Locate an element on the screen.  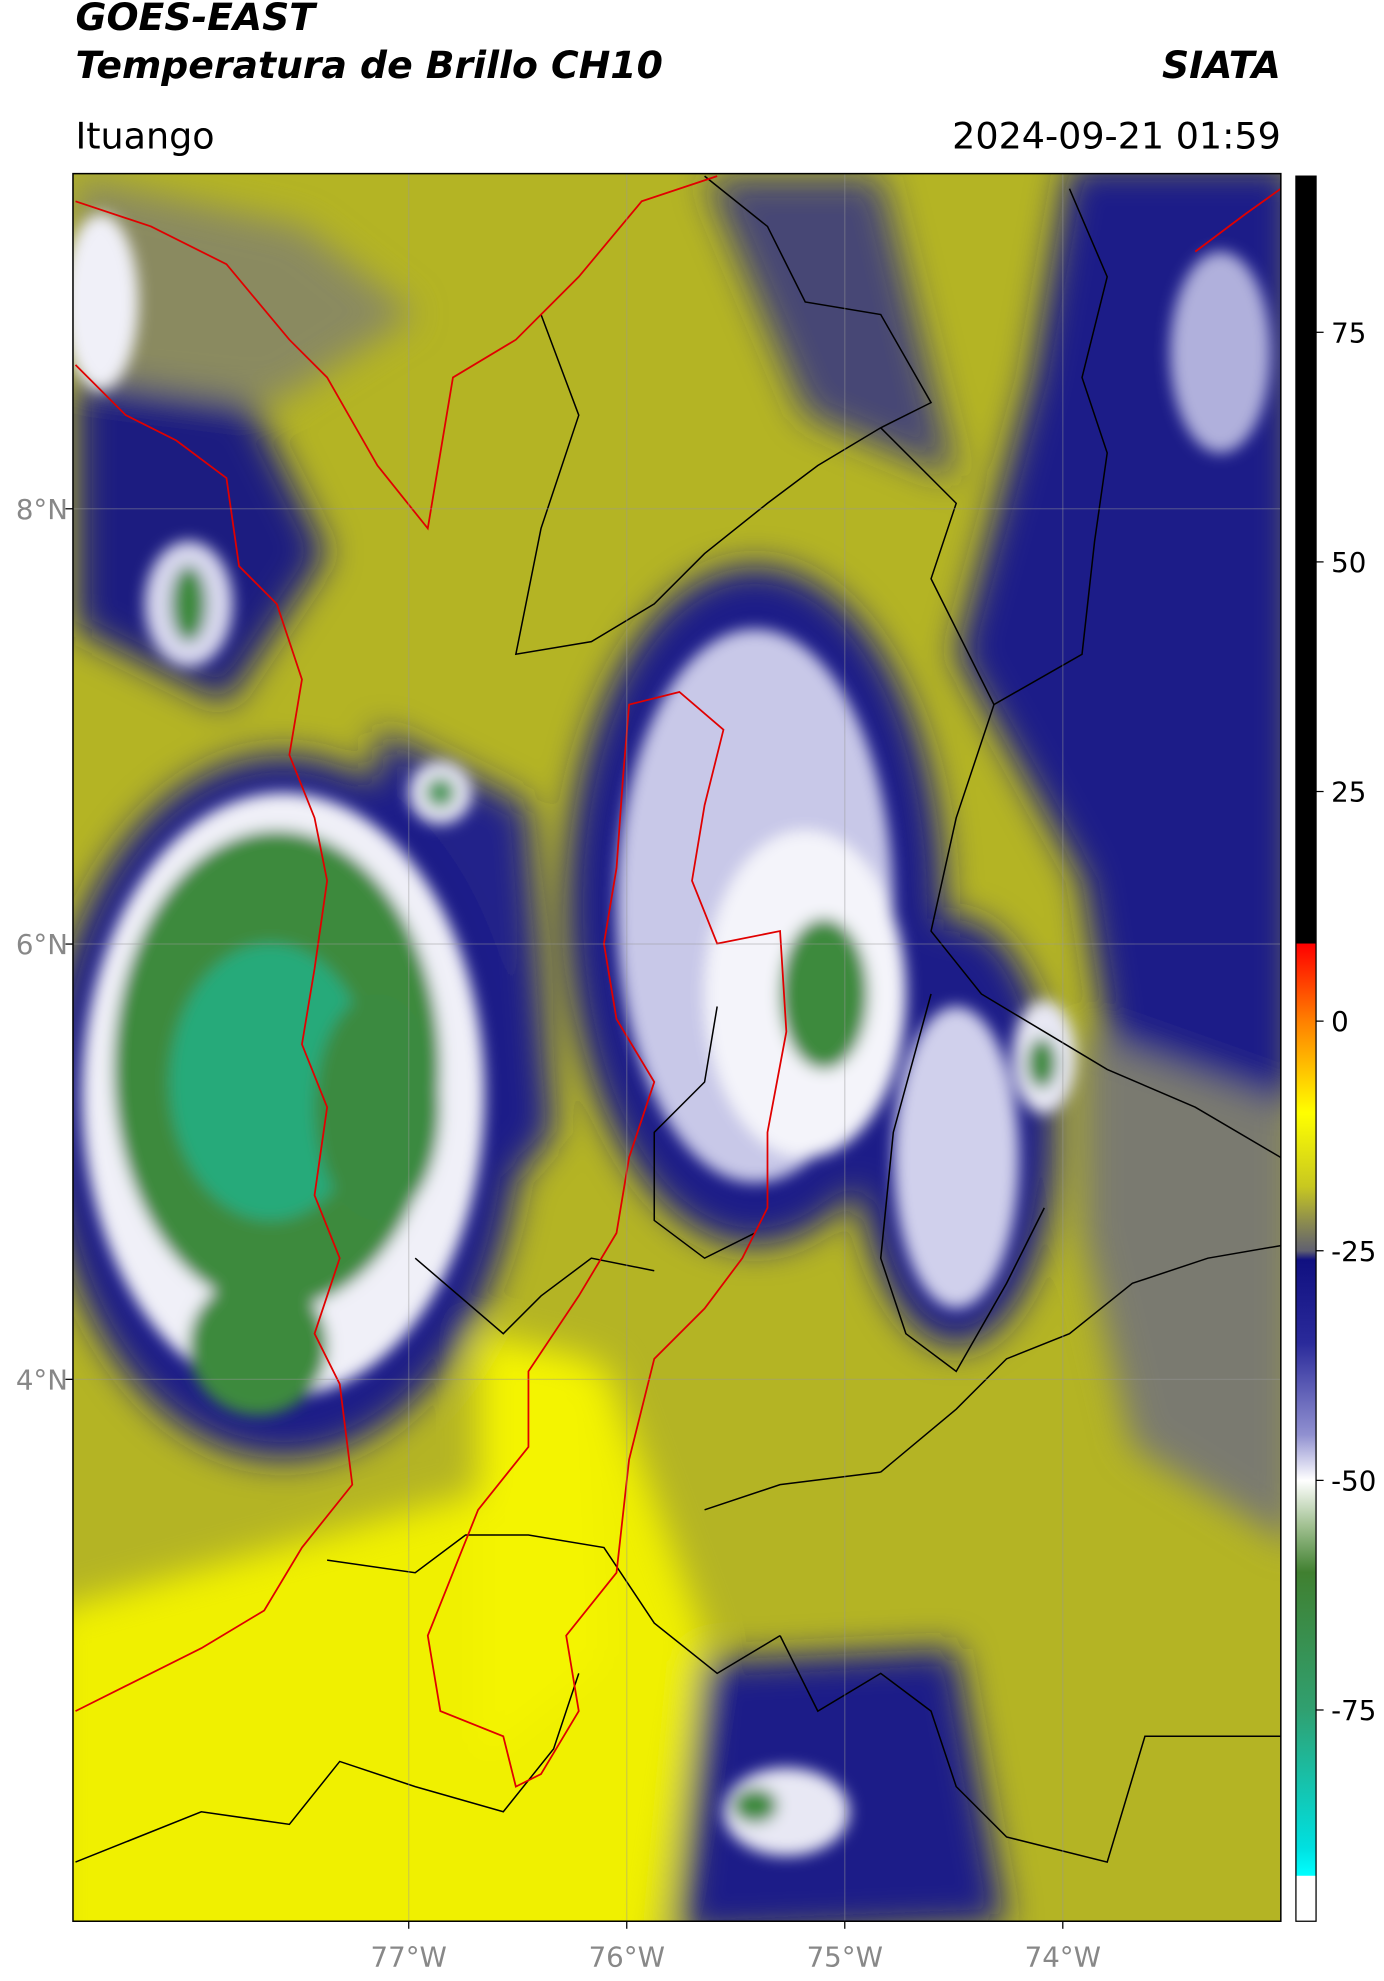
x-tick-label: 75°W is located at coordinates (845, 1957).